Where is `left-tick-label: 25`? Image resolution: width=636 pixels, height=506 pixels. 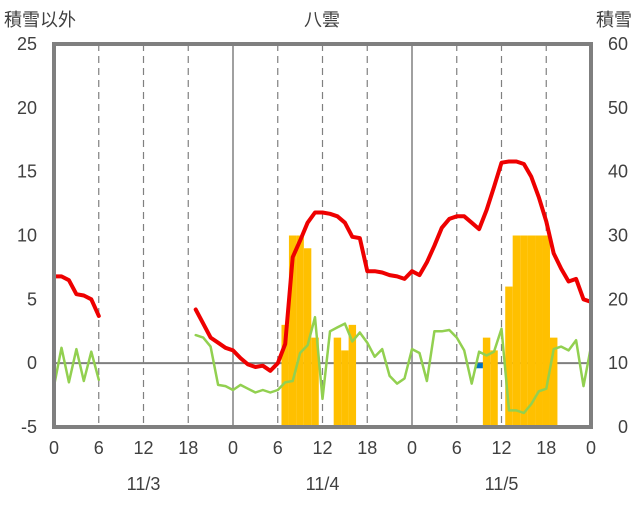
left-tick-label: 25 is located at coordinates (27, 44).